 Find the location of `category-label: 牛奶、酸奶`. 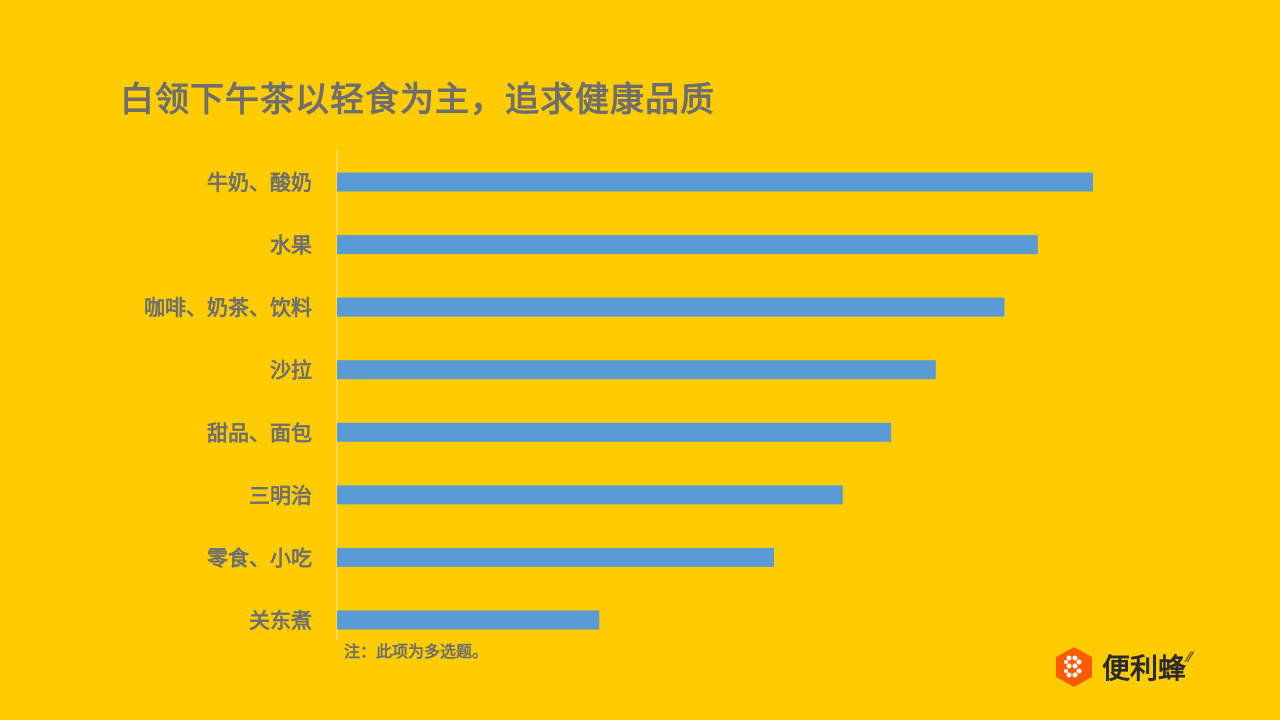

category-label: 牛奶、酸奶 is located at coordinates (259, 183).